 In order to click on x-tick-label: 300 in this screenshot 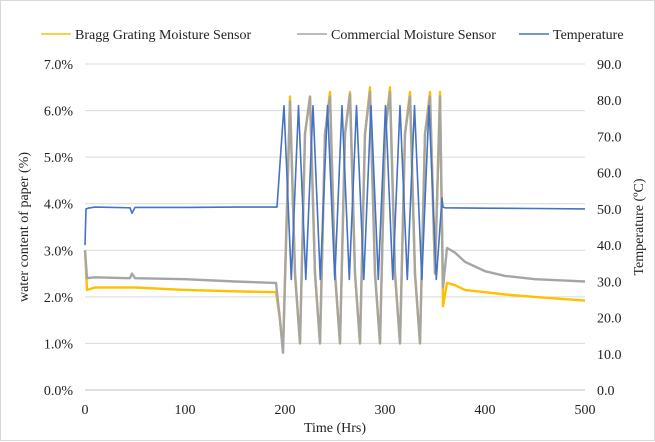, I will do `click(385, 410)`.